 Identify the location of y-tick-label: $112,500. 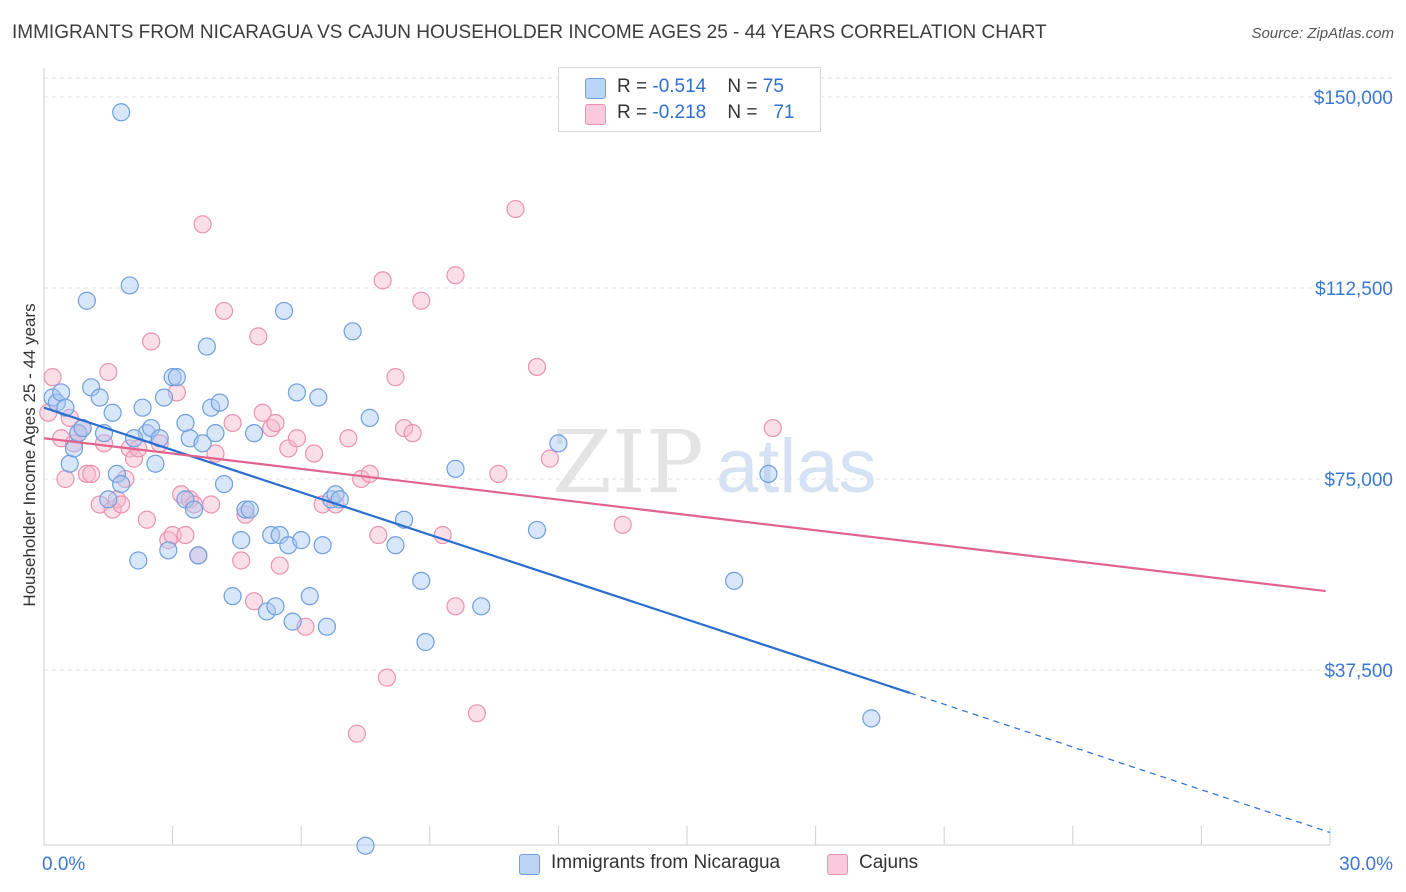
(1354, 289).